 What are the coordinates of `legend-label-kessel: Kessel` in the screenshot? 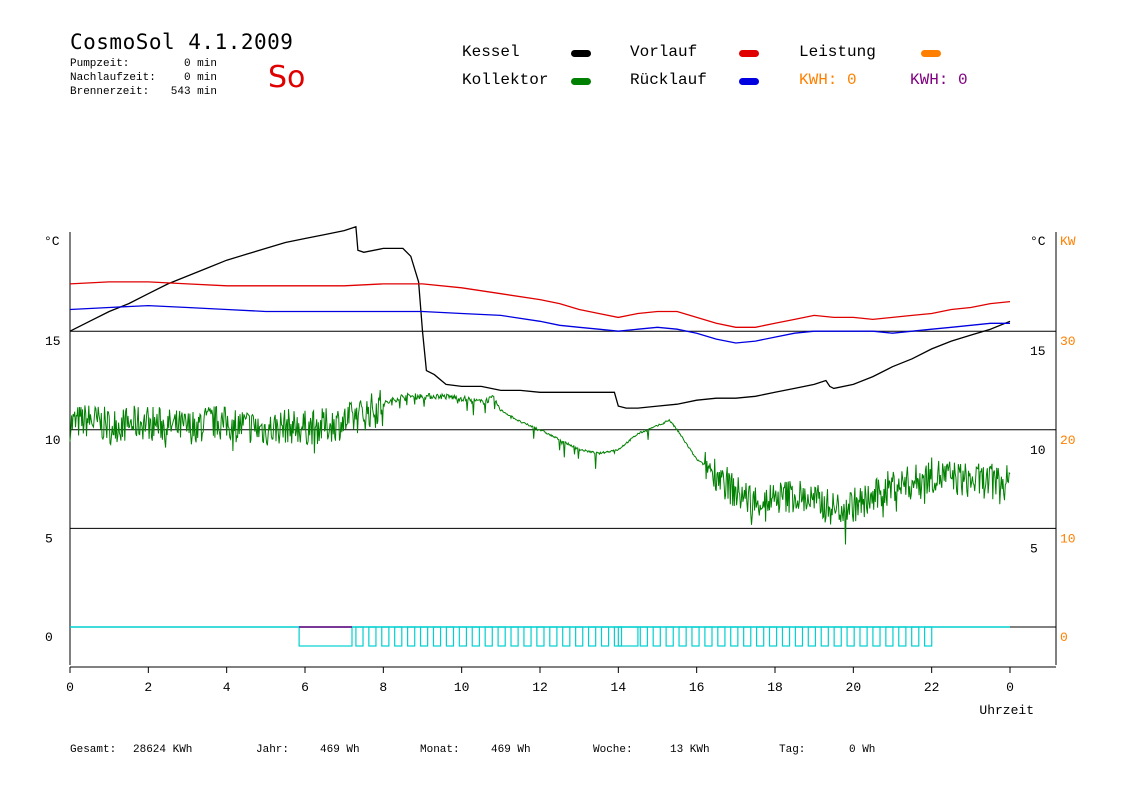 It's located at (491, 52).